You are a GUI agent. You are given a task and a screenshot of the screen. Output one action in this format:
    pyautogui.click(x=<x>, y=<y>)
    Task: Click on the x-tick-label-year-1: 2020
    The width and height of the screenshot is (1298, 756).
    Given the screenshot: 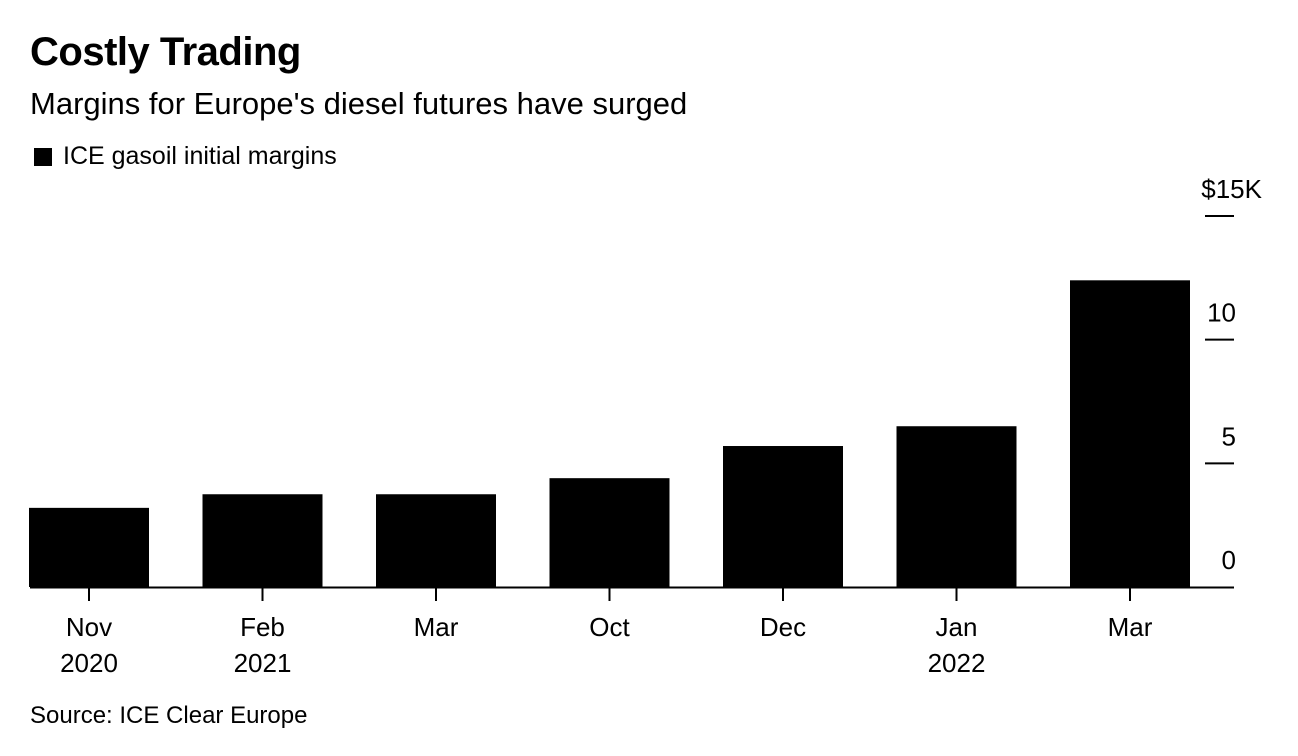 What is the action you would take?
    pyautogui.click(x=89, y=663)
    